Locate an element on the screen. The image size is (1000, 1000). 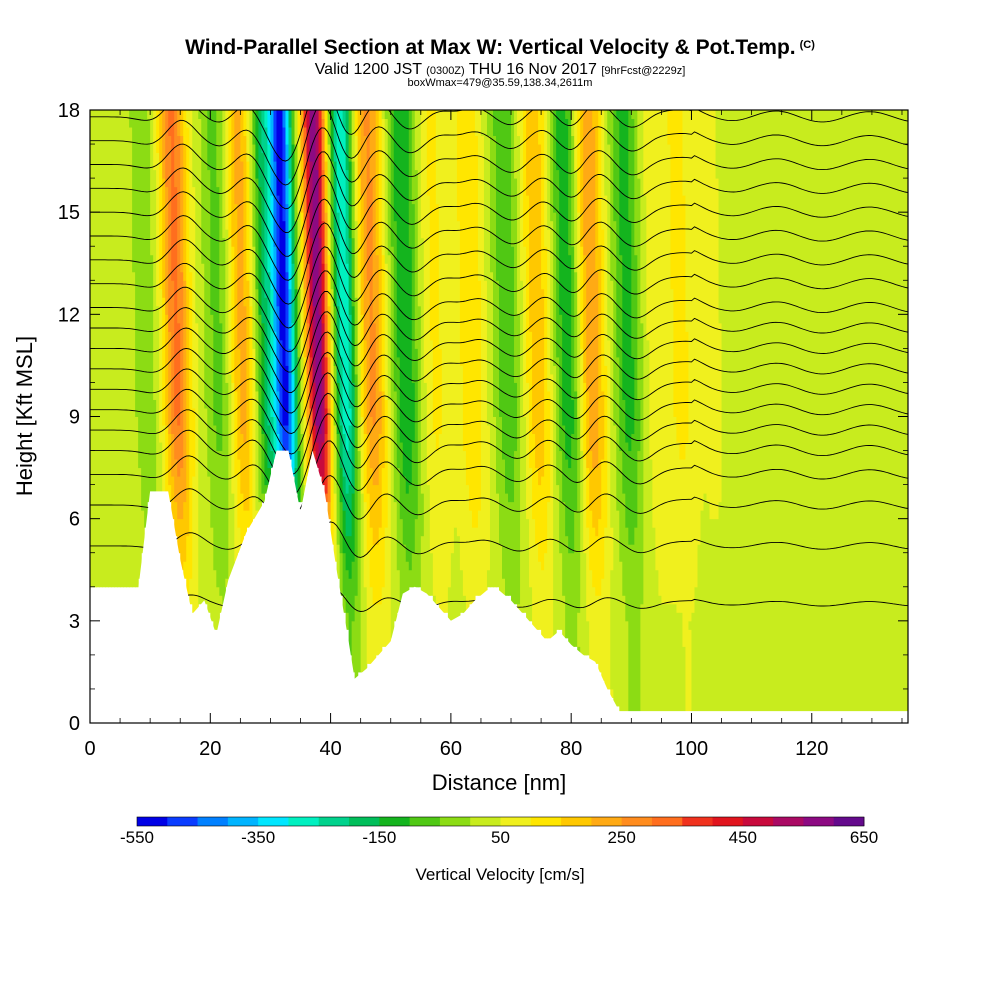
y-tick-label: 9 is located at coordinates (74, 418).